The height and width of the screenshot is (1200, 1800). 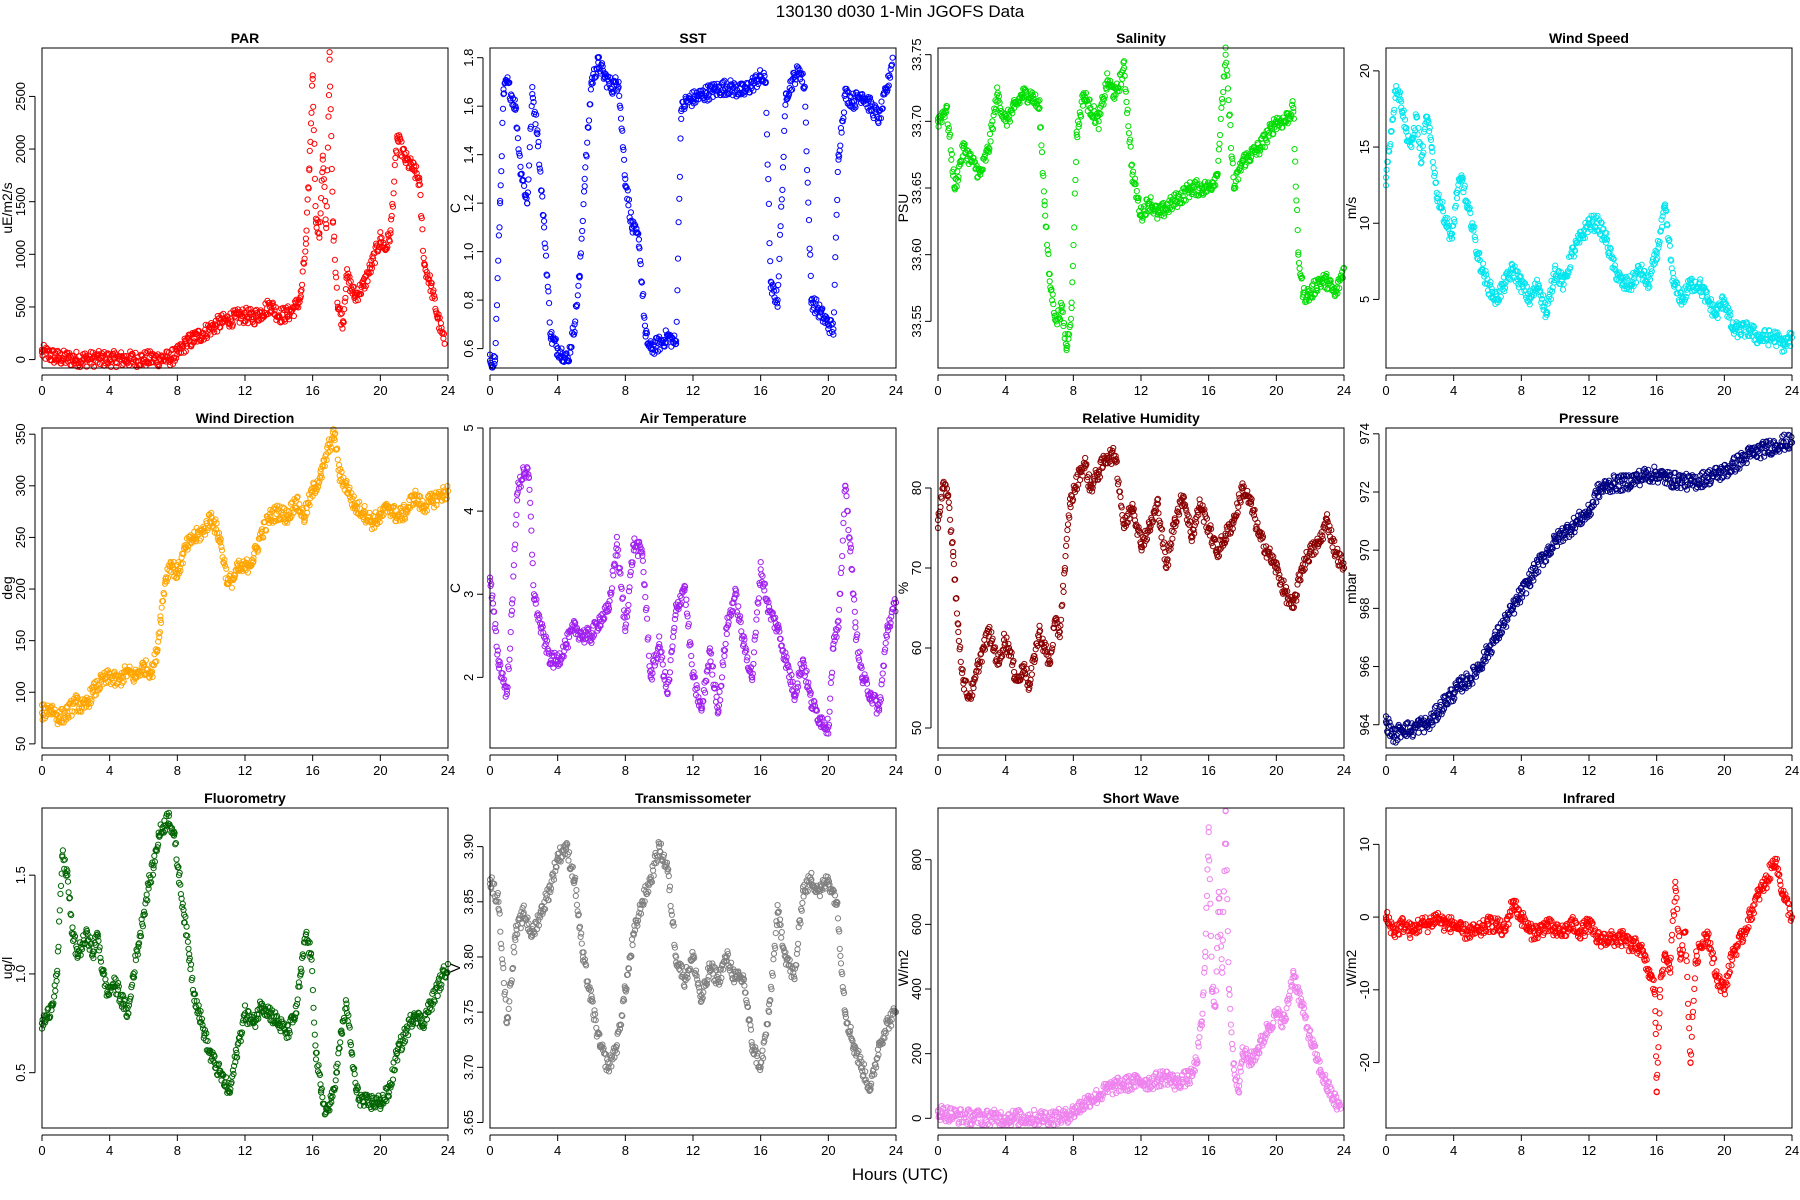 I want to click on y-tick-label: 1.6, so click(x=468, y=106).